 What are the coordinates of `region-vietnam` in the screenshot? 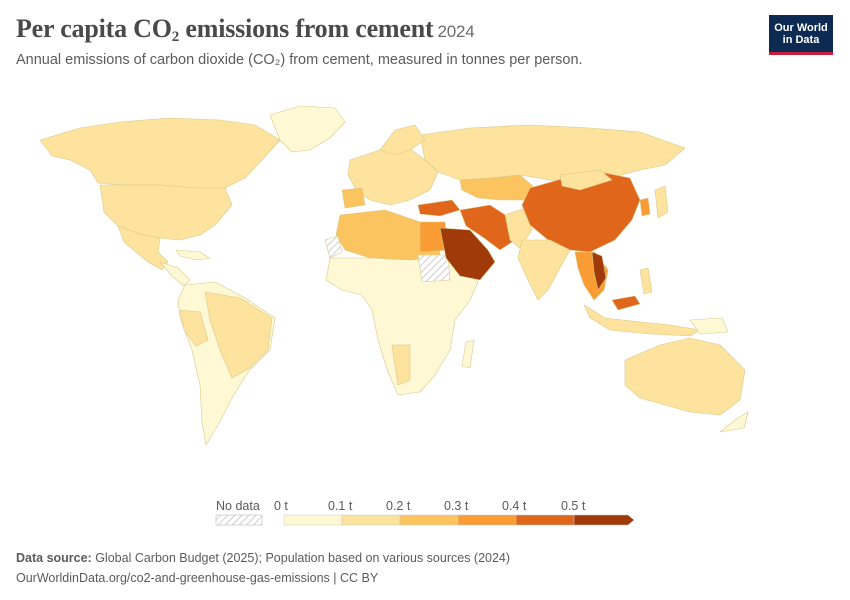 It's located at (599, 271).